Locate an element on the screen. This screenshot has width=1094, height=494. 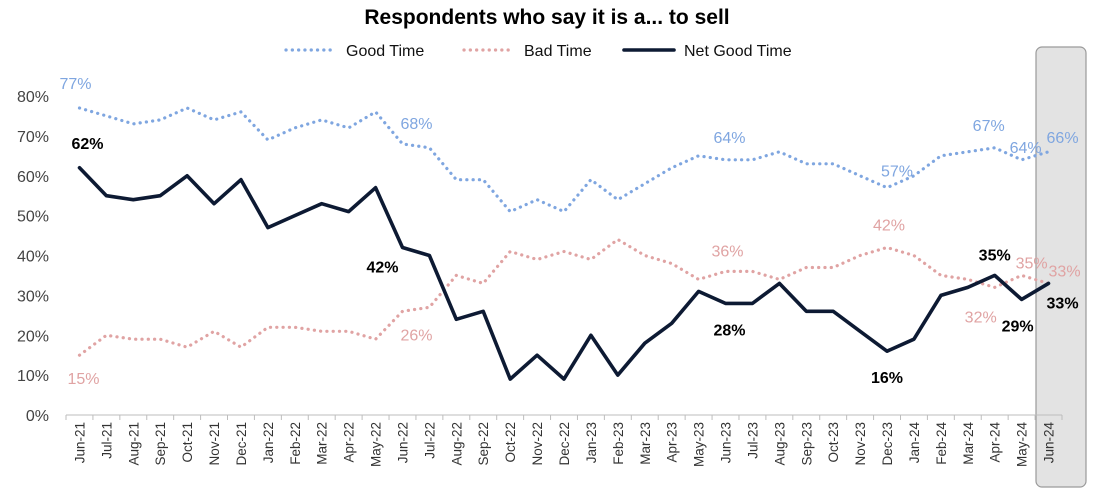
x-tick-label: Oct-22 is located at coordinates (510, 442).